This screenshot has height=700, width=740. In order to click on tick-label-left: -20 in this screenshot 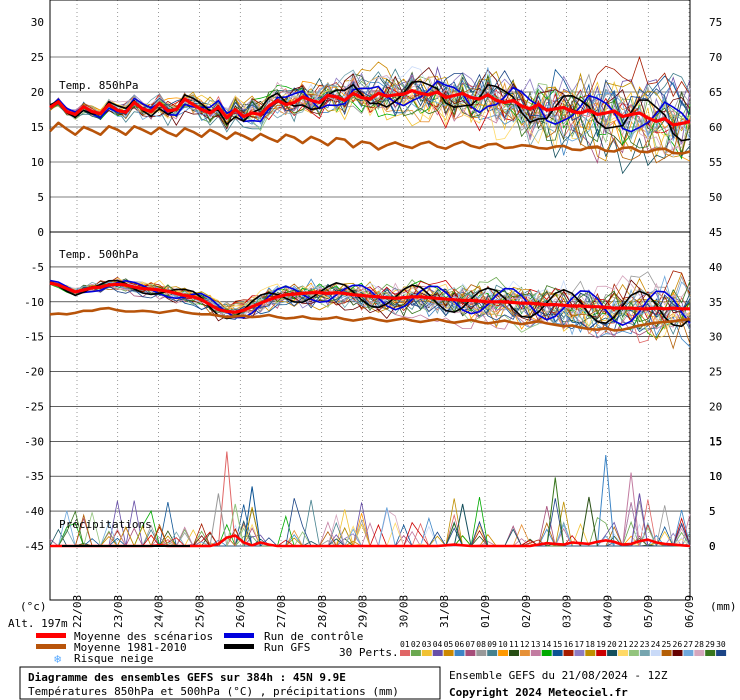, I will do `click(34, 372)`.